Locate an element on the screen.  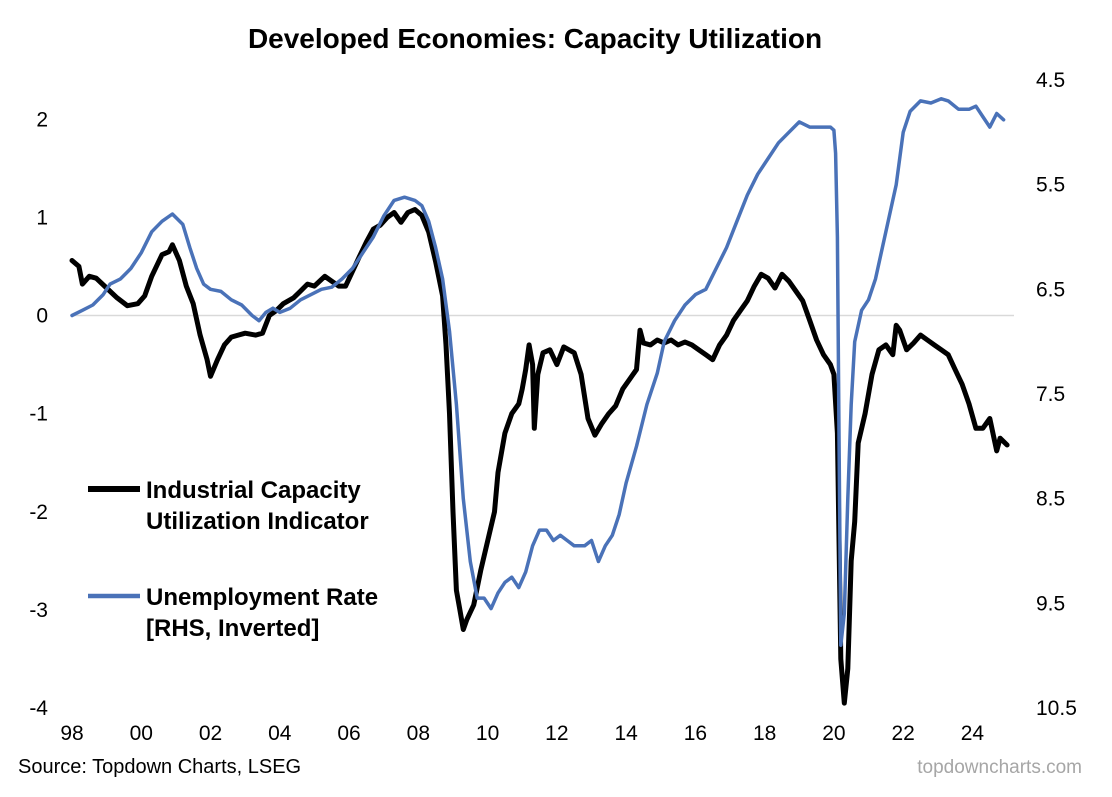
source-note: Source: Topdown Charts, LSEG is located at coordinates (159, 767).